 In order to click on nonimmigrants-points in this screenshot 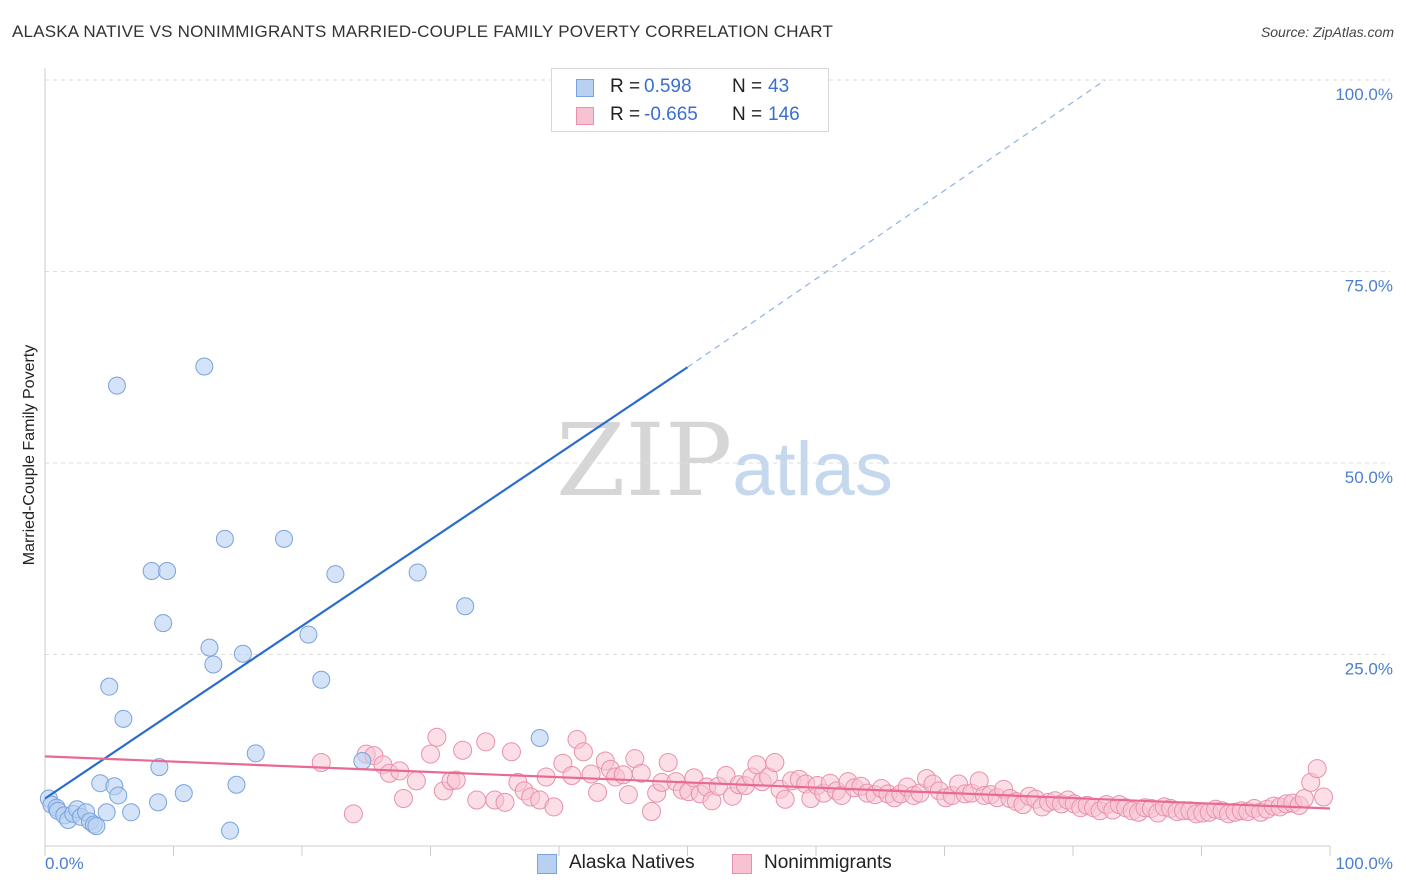, I will do `click(822, 775)`.